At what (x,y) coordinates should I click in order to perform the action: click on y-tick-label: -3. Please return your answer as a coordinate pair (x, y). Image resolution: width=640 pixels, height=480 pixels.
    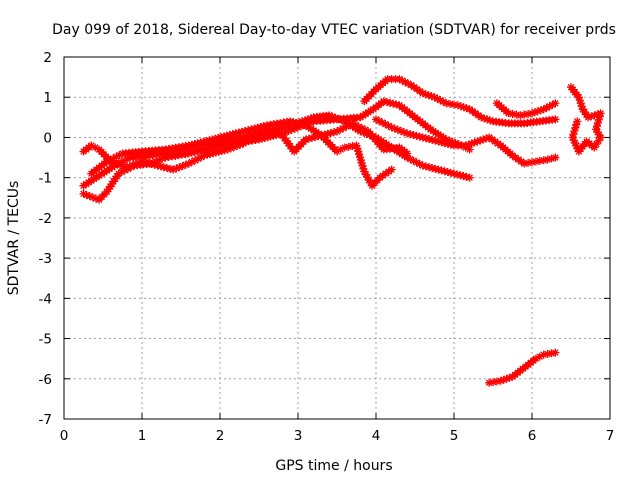
    Looking at the image, I should click on (45, 259).